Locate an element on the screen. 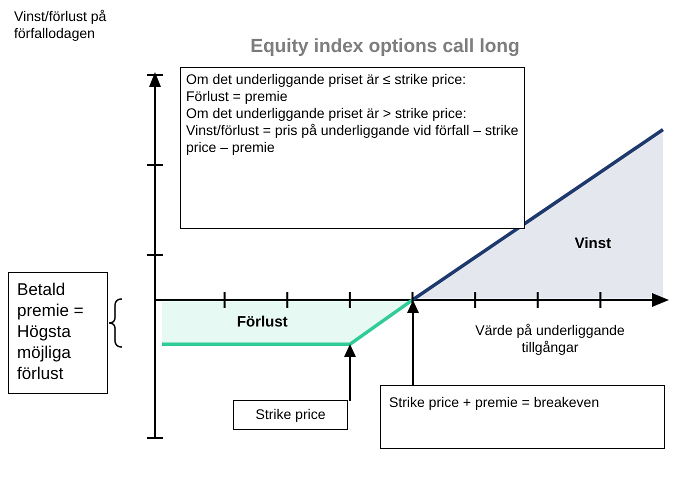 The height and width of the screenshot is (488, 675). x-axis-title: Värde på underliggande tillgångar is located at coordinates (550, 339).